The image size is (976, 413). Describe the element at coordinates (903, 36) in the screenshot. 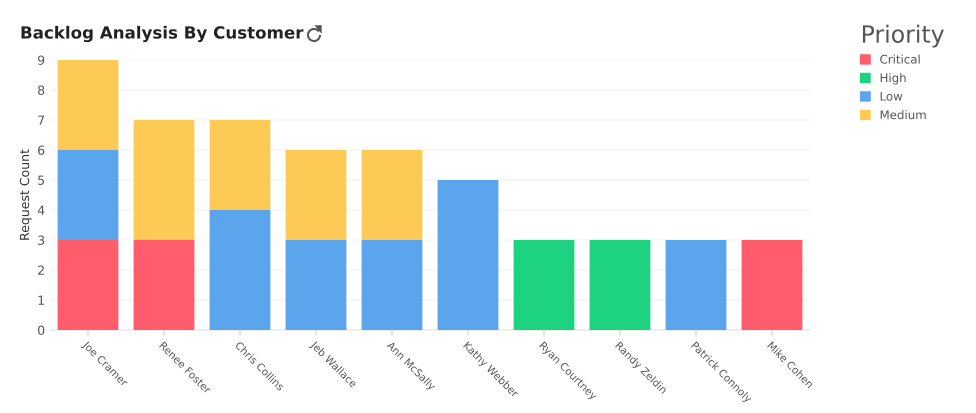

I see `legend-title: Priority` at that location.